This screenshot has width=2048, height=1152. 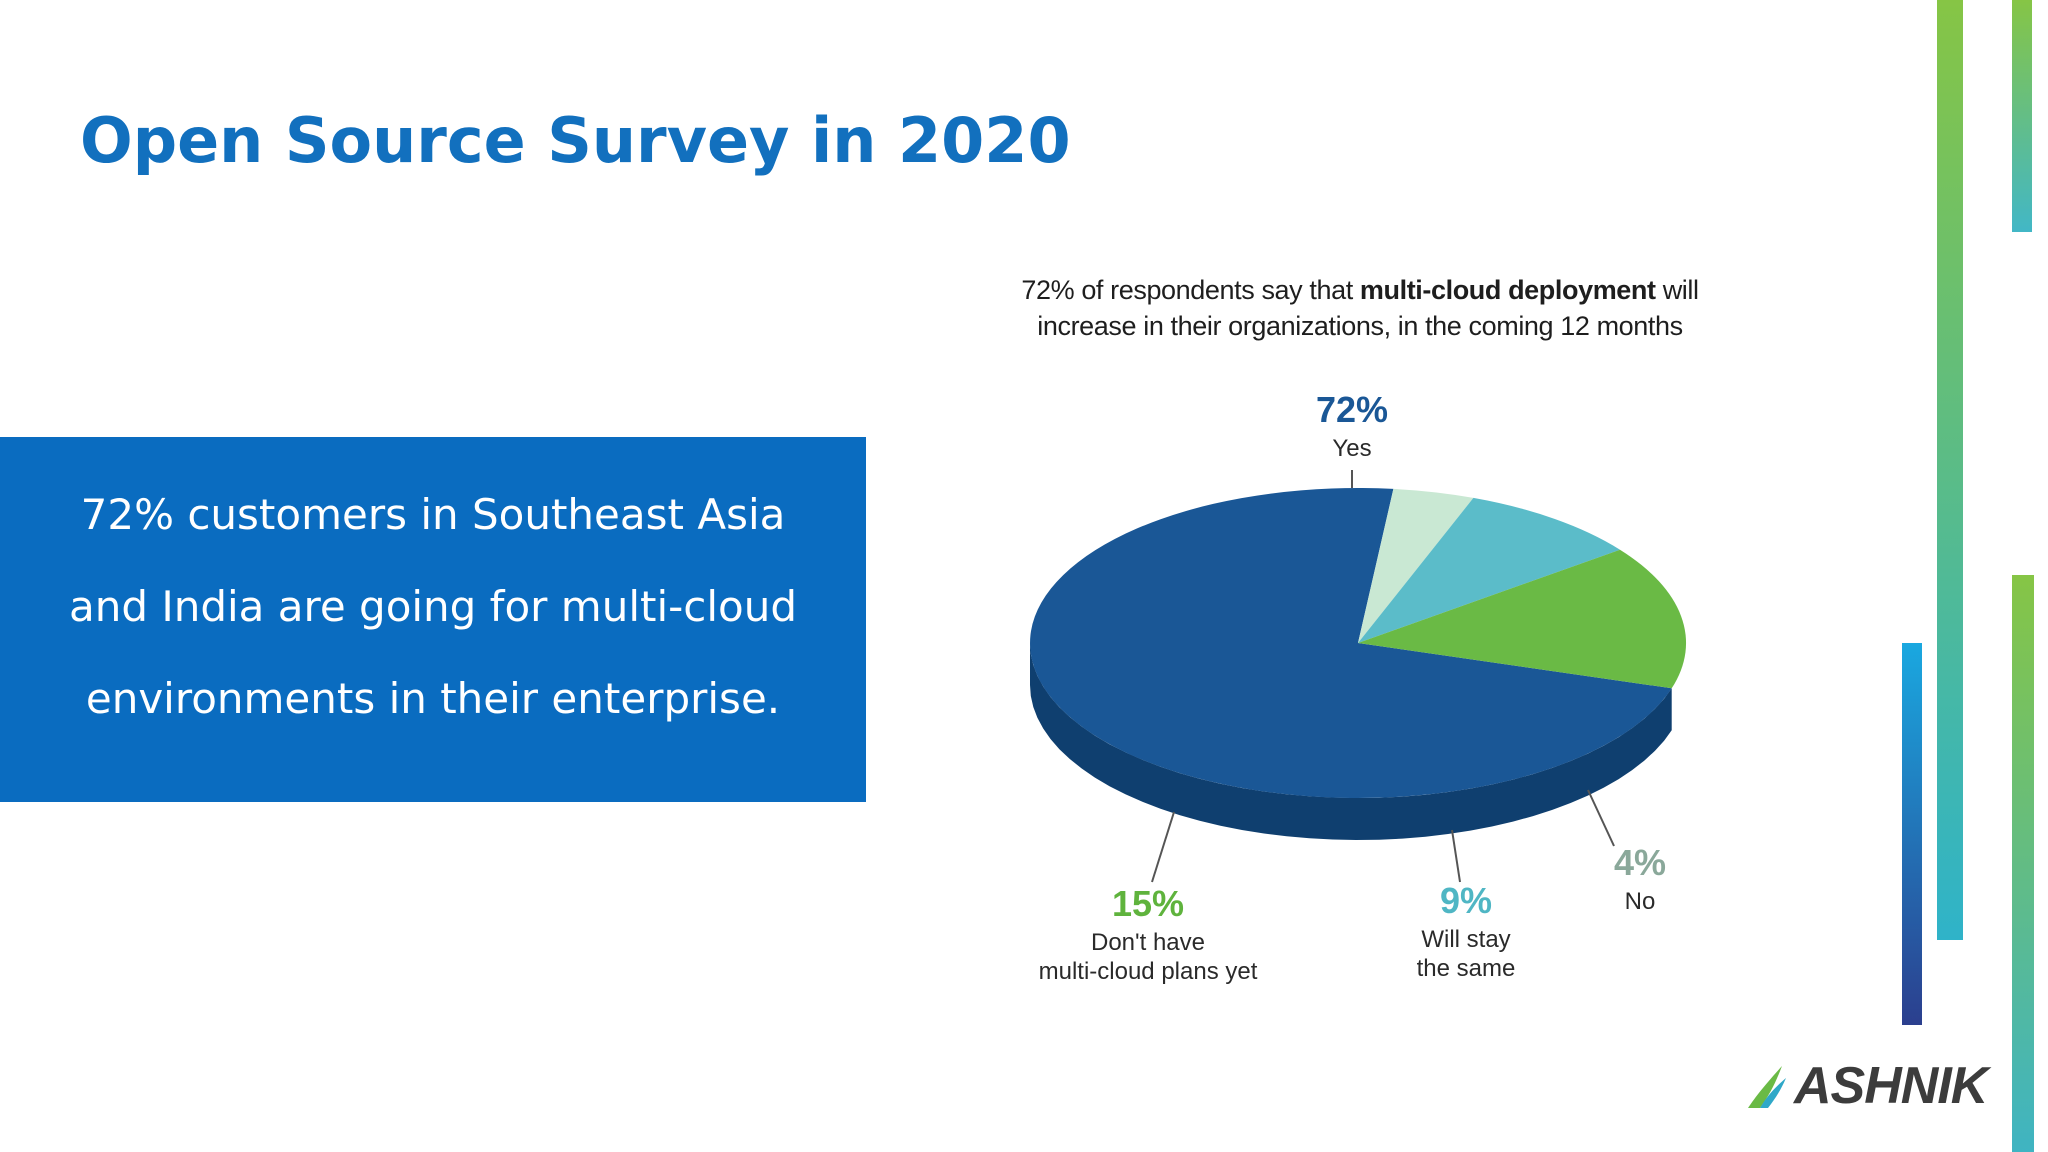 I want to click on slice-category-label: Will stay, so click(x=1465, y=939).